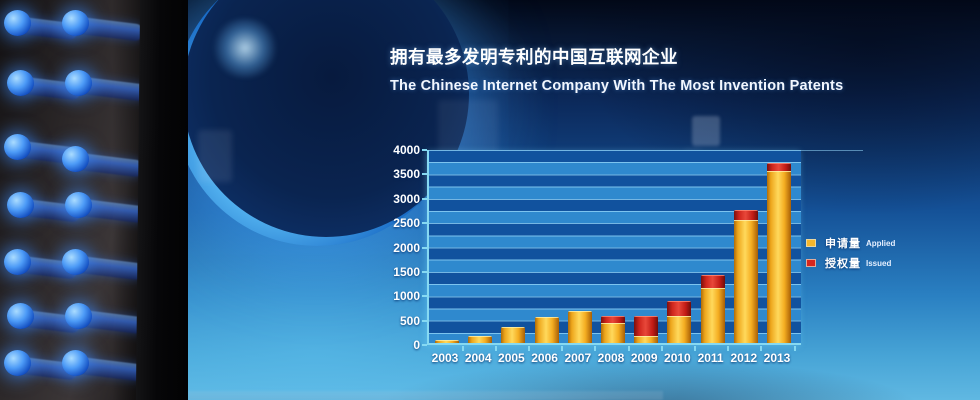  I want to click on bar-segment-applied-2011, so click(712, 315).